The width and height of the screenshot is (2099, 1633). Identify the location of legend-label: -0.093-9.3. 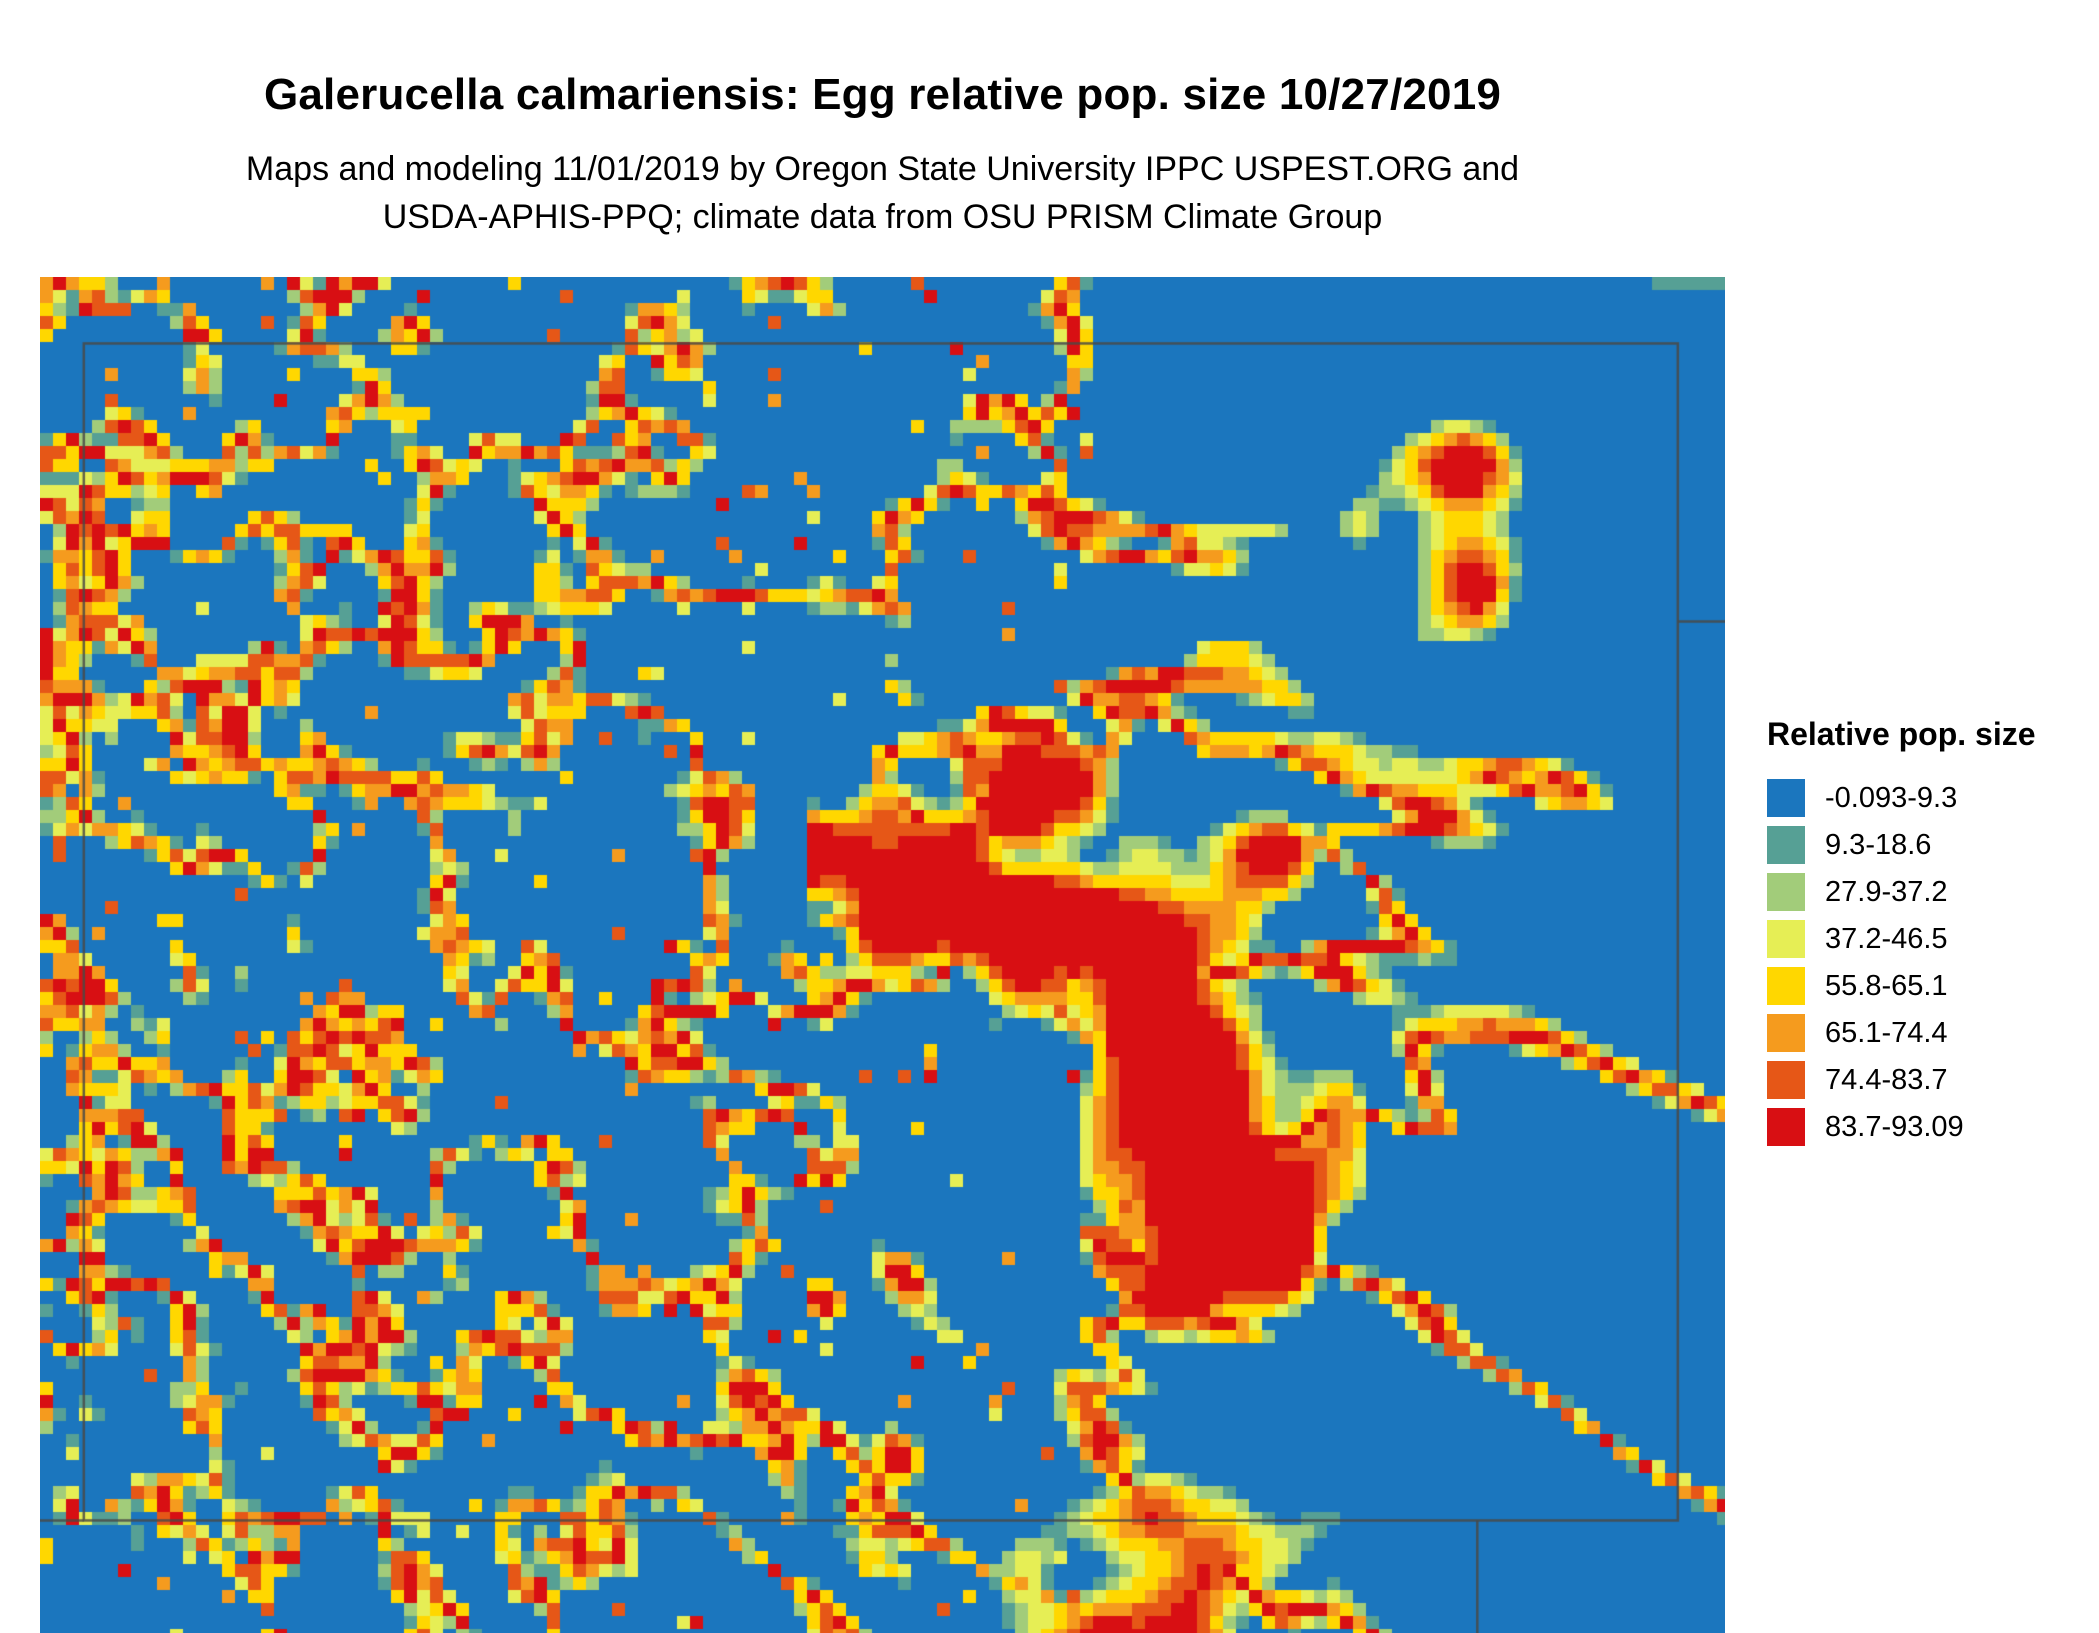
(1891, 797).